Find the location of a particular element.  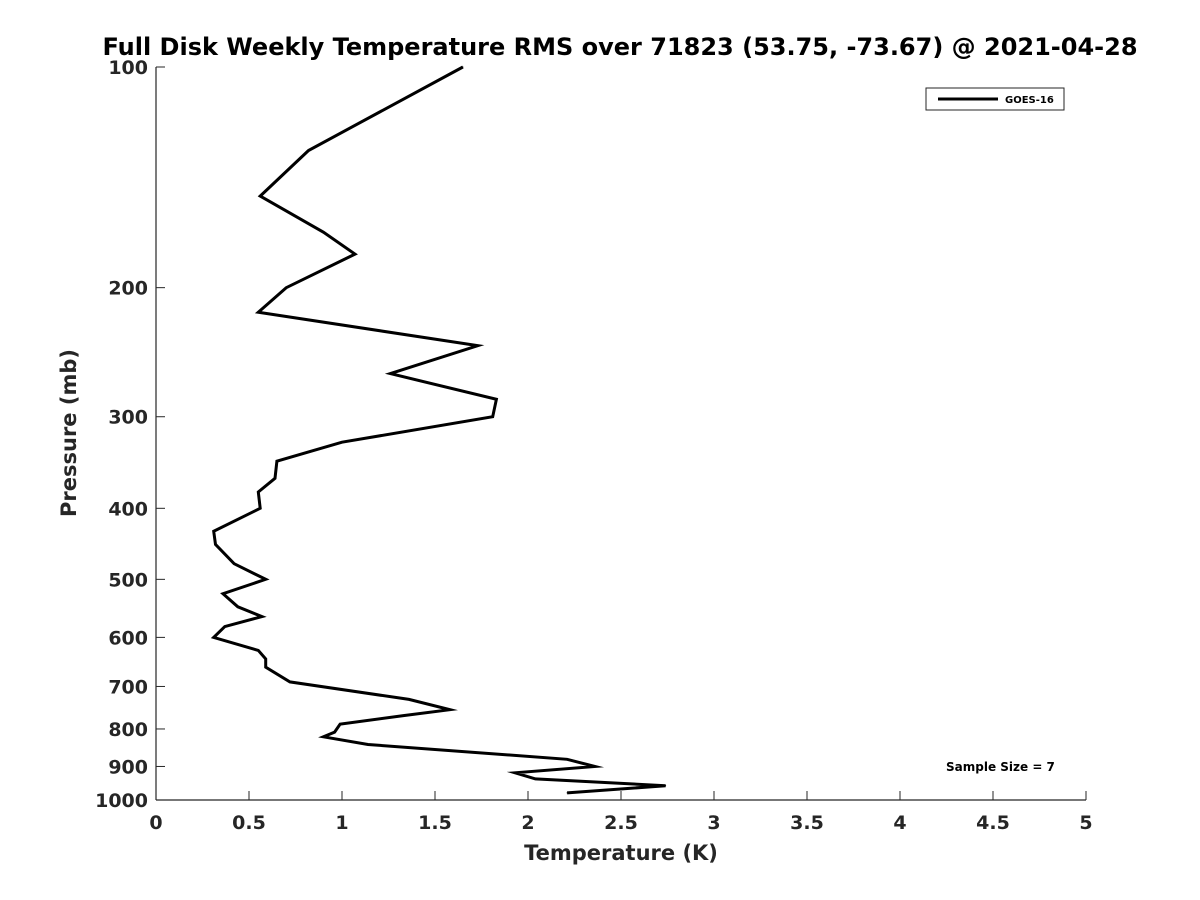

x-tick-label: 0.5 is located at coordinates (249, 823).